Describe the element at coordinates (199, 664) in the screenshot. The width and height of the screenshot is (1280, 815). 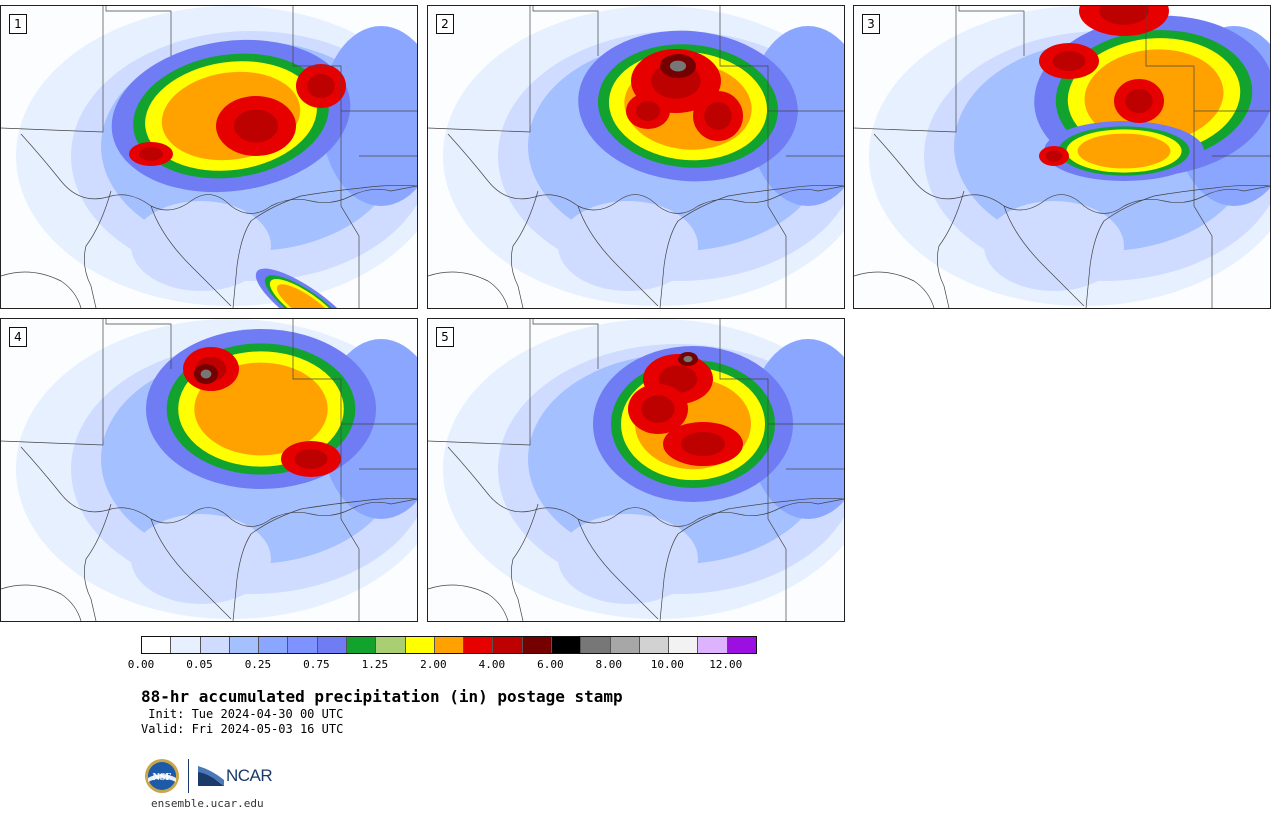
I see `color-scale-label: 0.05` at that location.